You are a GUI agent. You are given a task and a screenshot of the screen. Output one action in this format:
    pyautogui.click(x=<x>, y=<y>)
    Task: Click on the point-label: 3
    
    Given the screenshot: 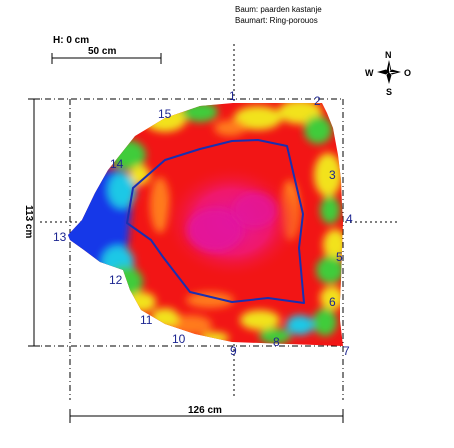 What is the action you would take?
    pyautogui.click(x=332, y=175)
    